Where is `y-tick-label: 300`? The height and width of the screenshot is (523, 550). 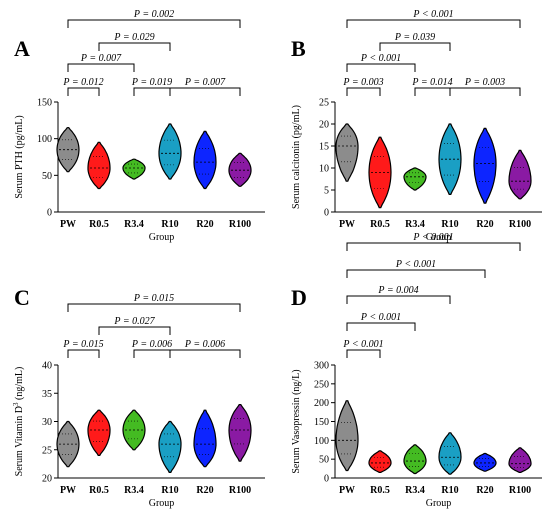
y-tick-label: 300 is located at coordinates (321, 366).